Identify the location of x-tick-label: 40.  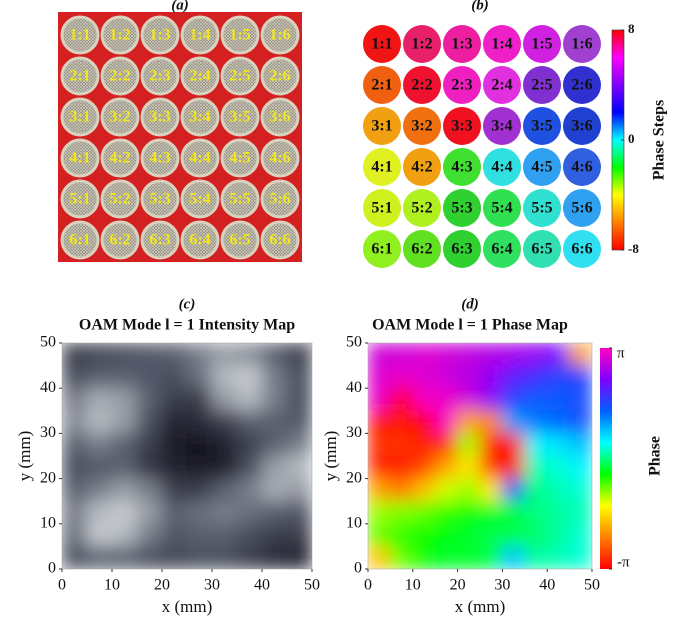
(547, 585).